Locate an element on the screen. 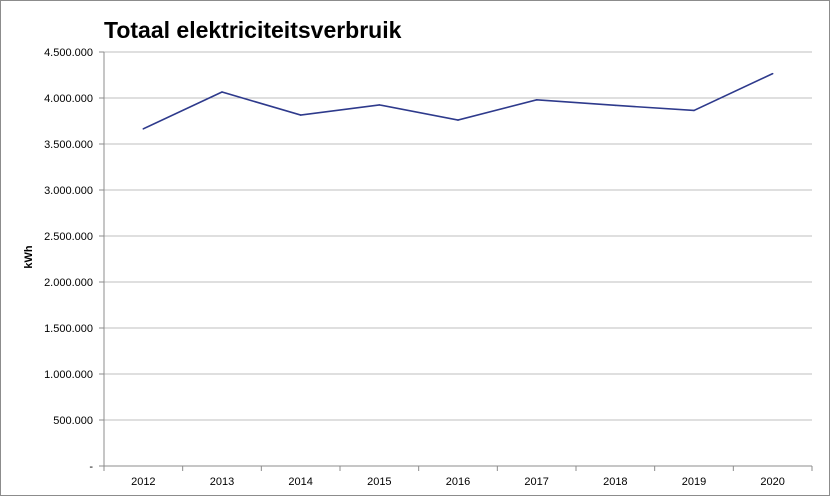  y-tick-label: 4.000.000 is located at coordinates (68, 99).